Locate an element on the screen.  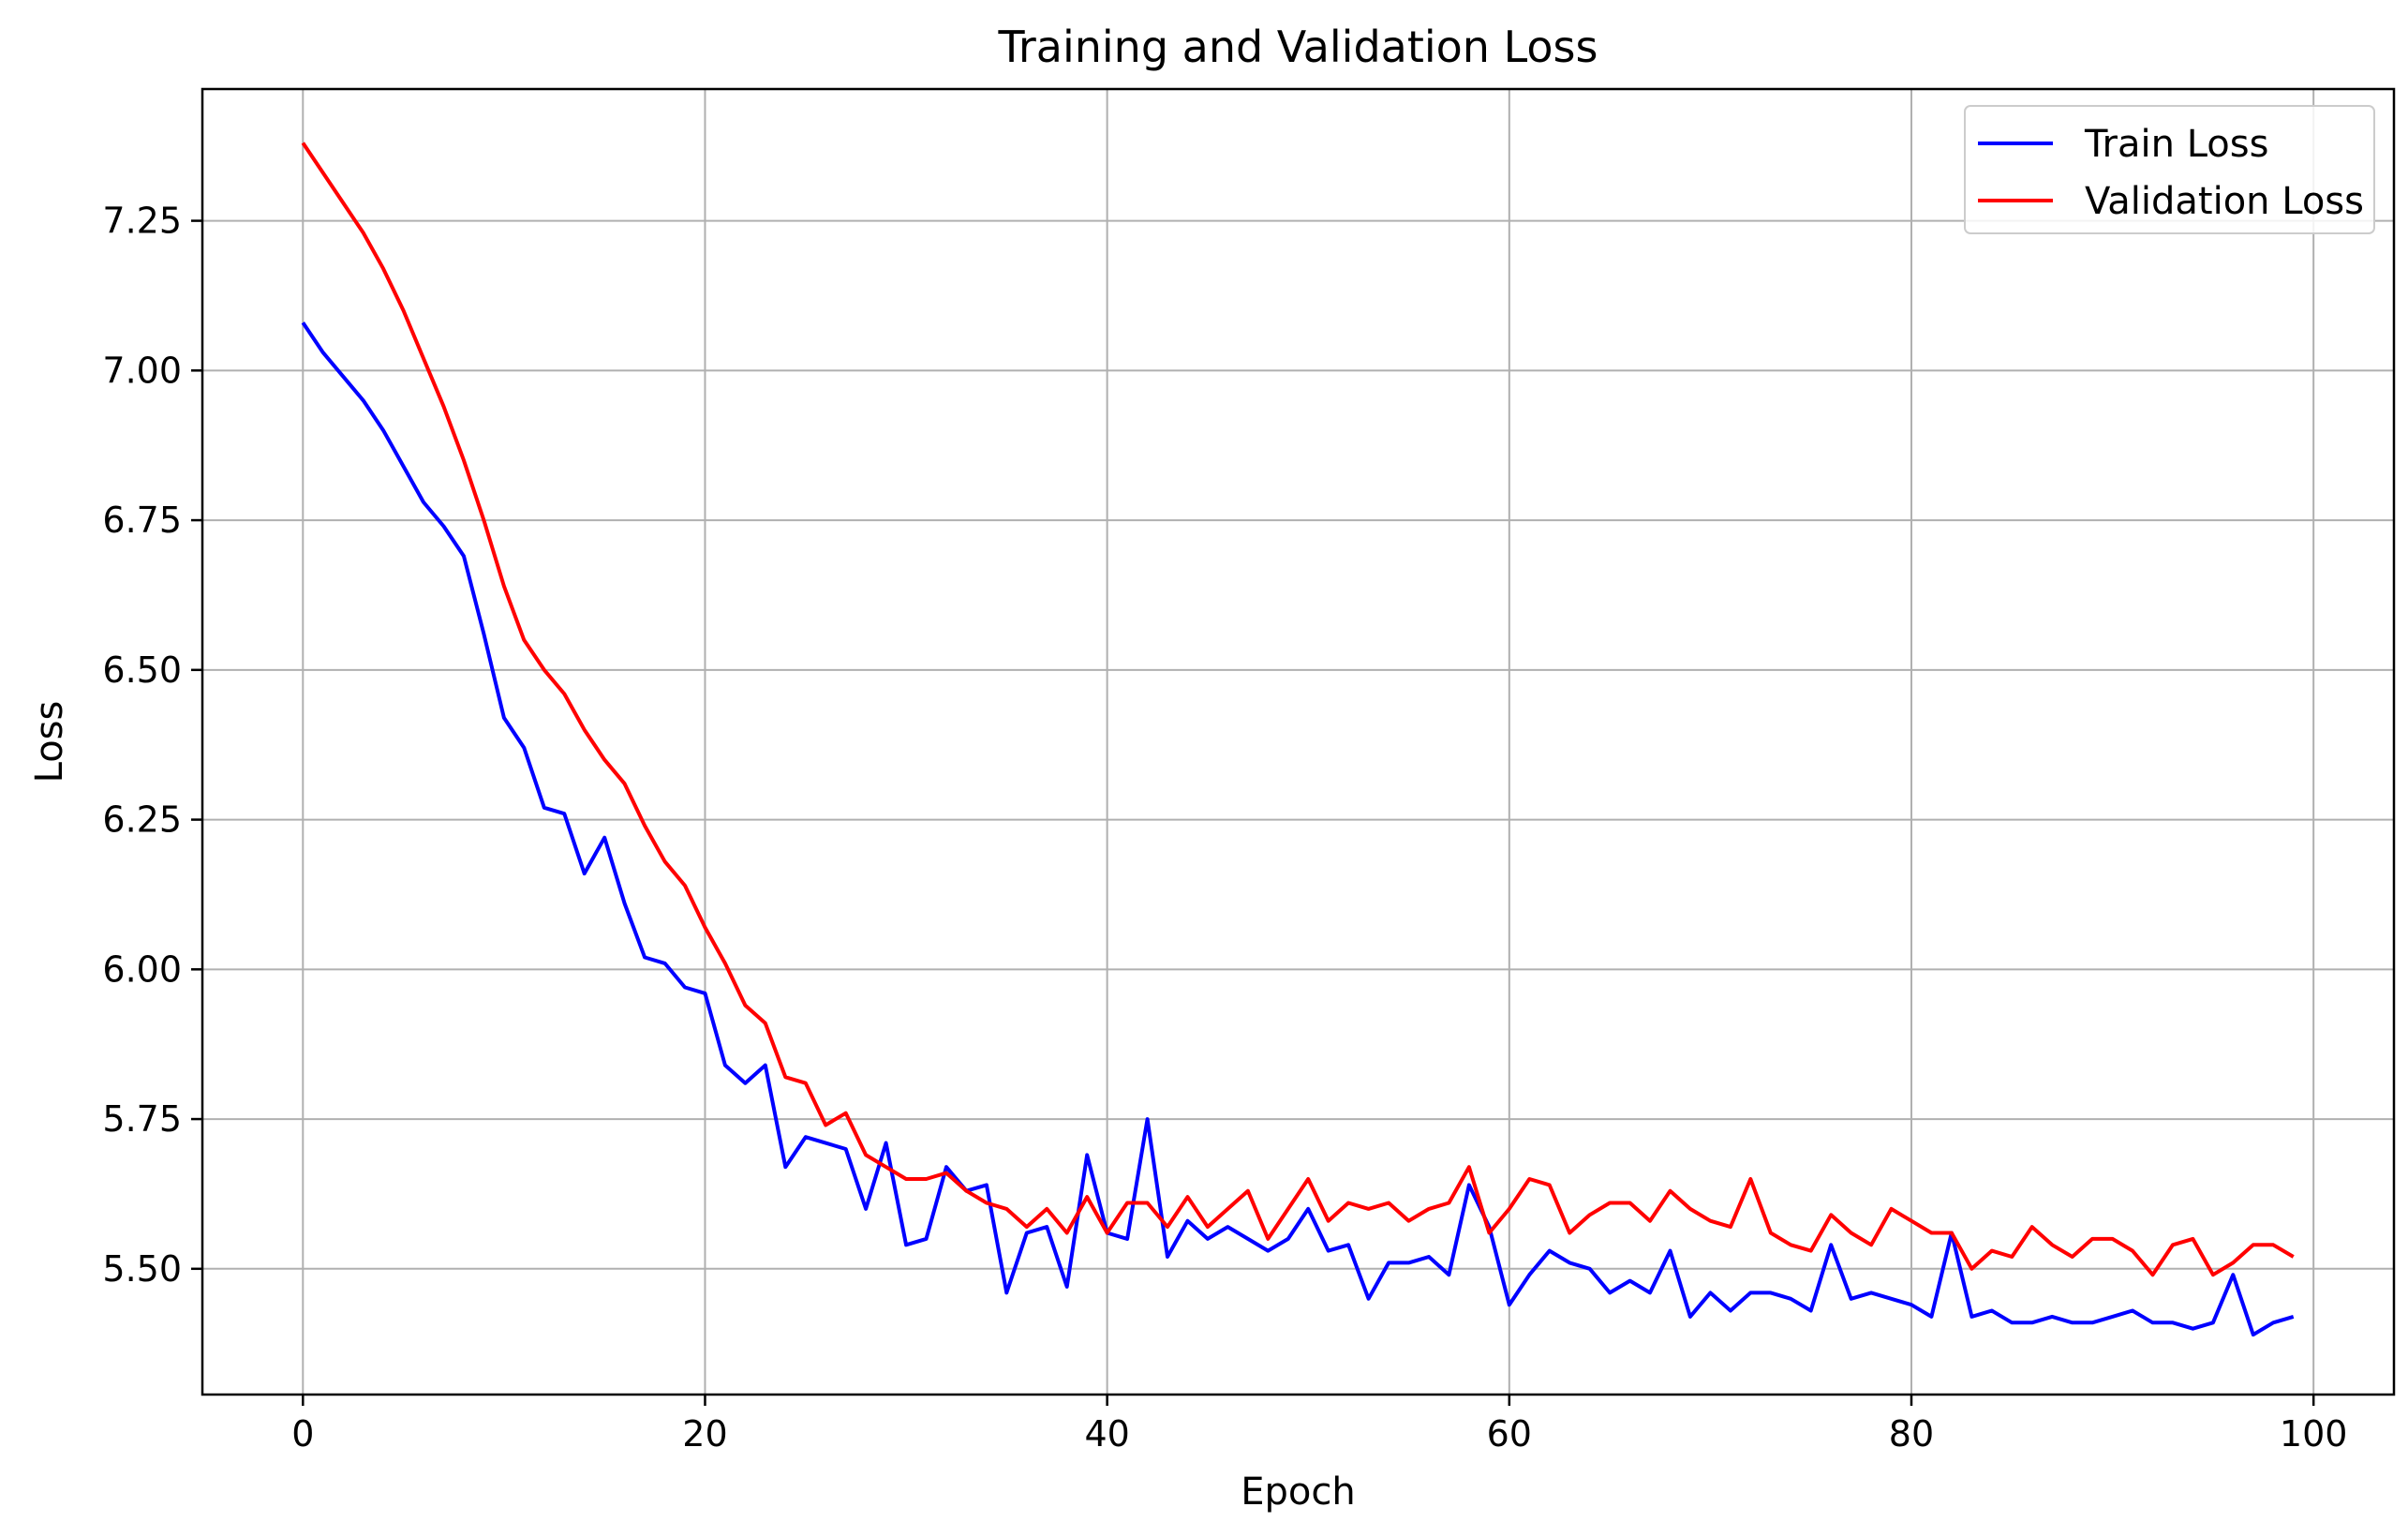
legend: Train Loss Validation Loss is located at coordinates (2169, 169).